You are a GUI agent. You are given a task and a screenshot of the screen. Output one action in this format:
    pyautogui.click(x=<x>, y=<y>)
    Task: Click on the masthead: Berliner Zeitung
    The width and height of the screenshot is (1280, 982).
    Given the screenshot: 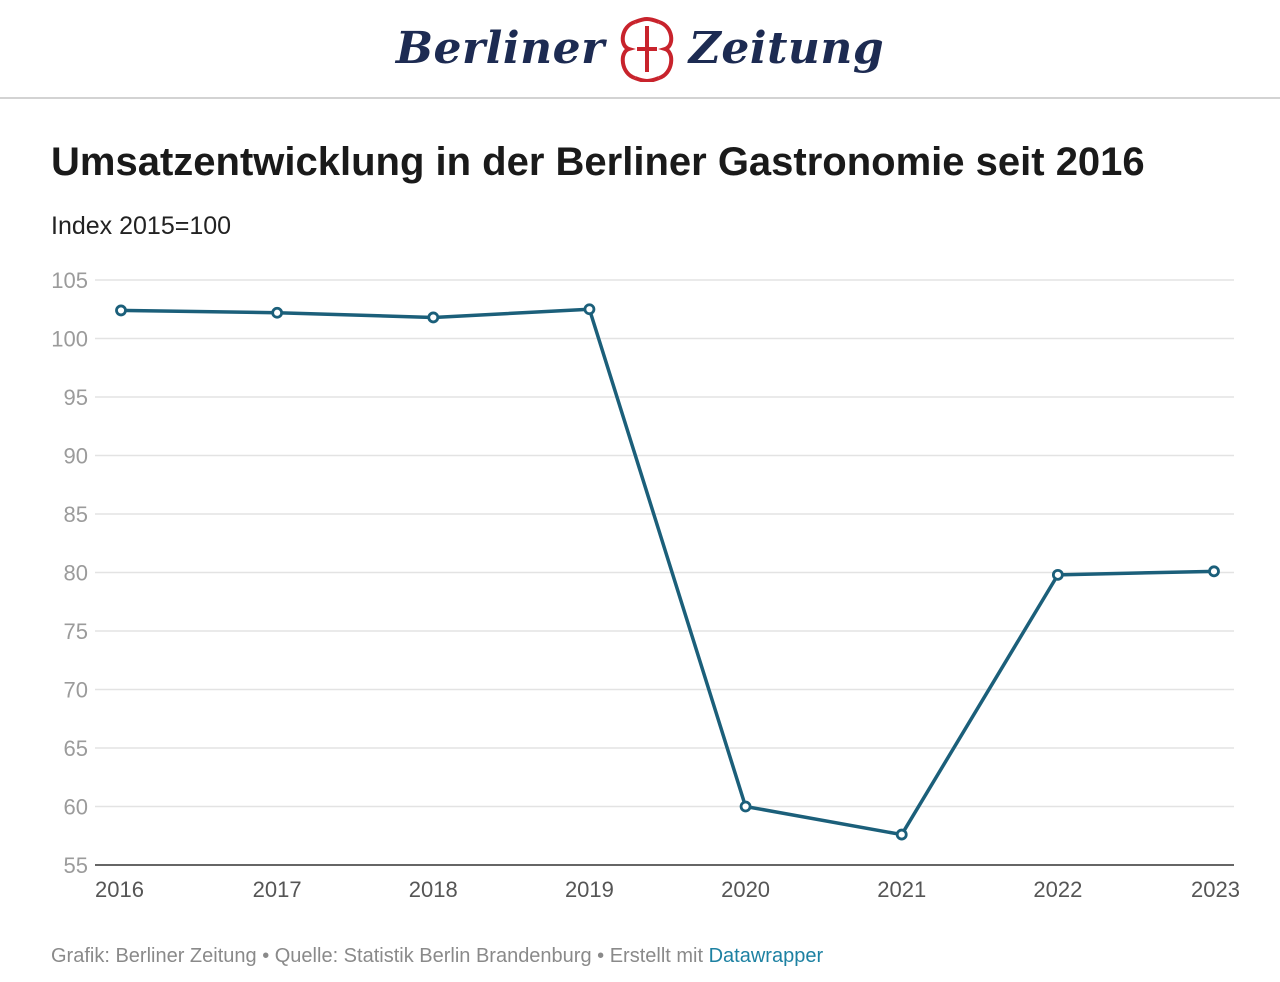 What is the action you would take?
    pyautogui.click(x=640, y=49)
    